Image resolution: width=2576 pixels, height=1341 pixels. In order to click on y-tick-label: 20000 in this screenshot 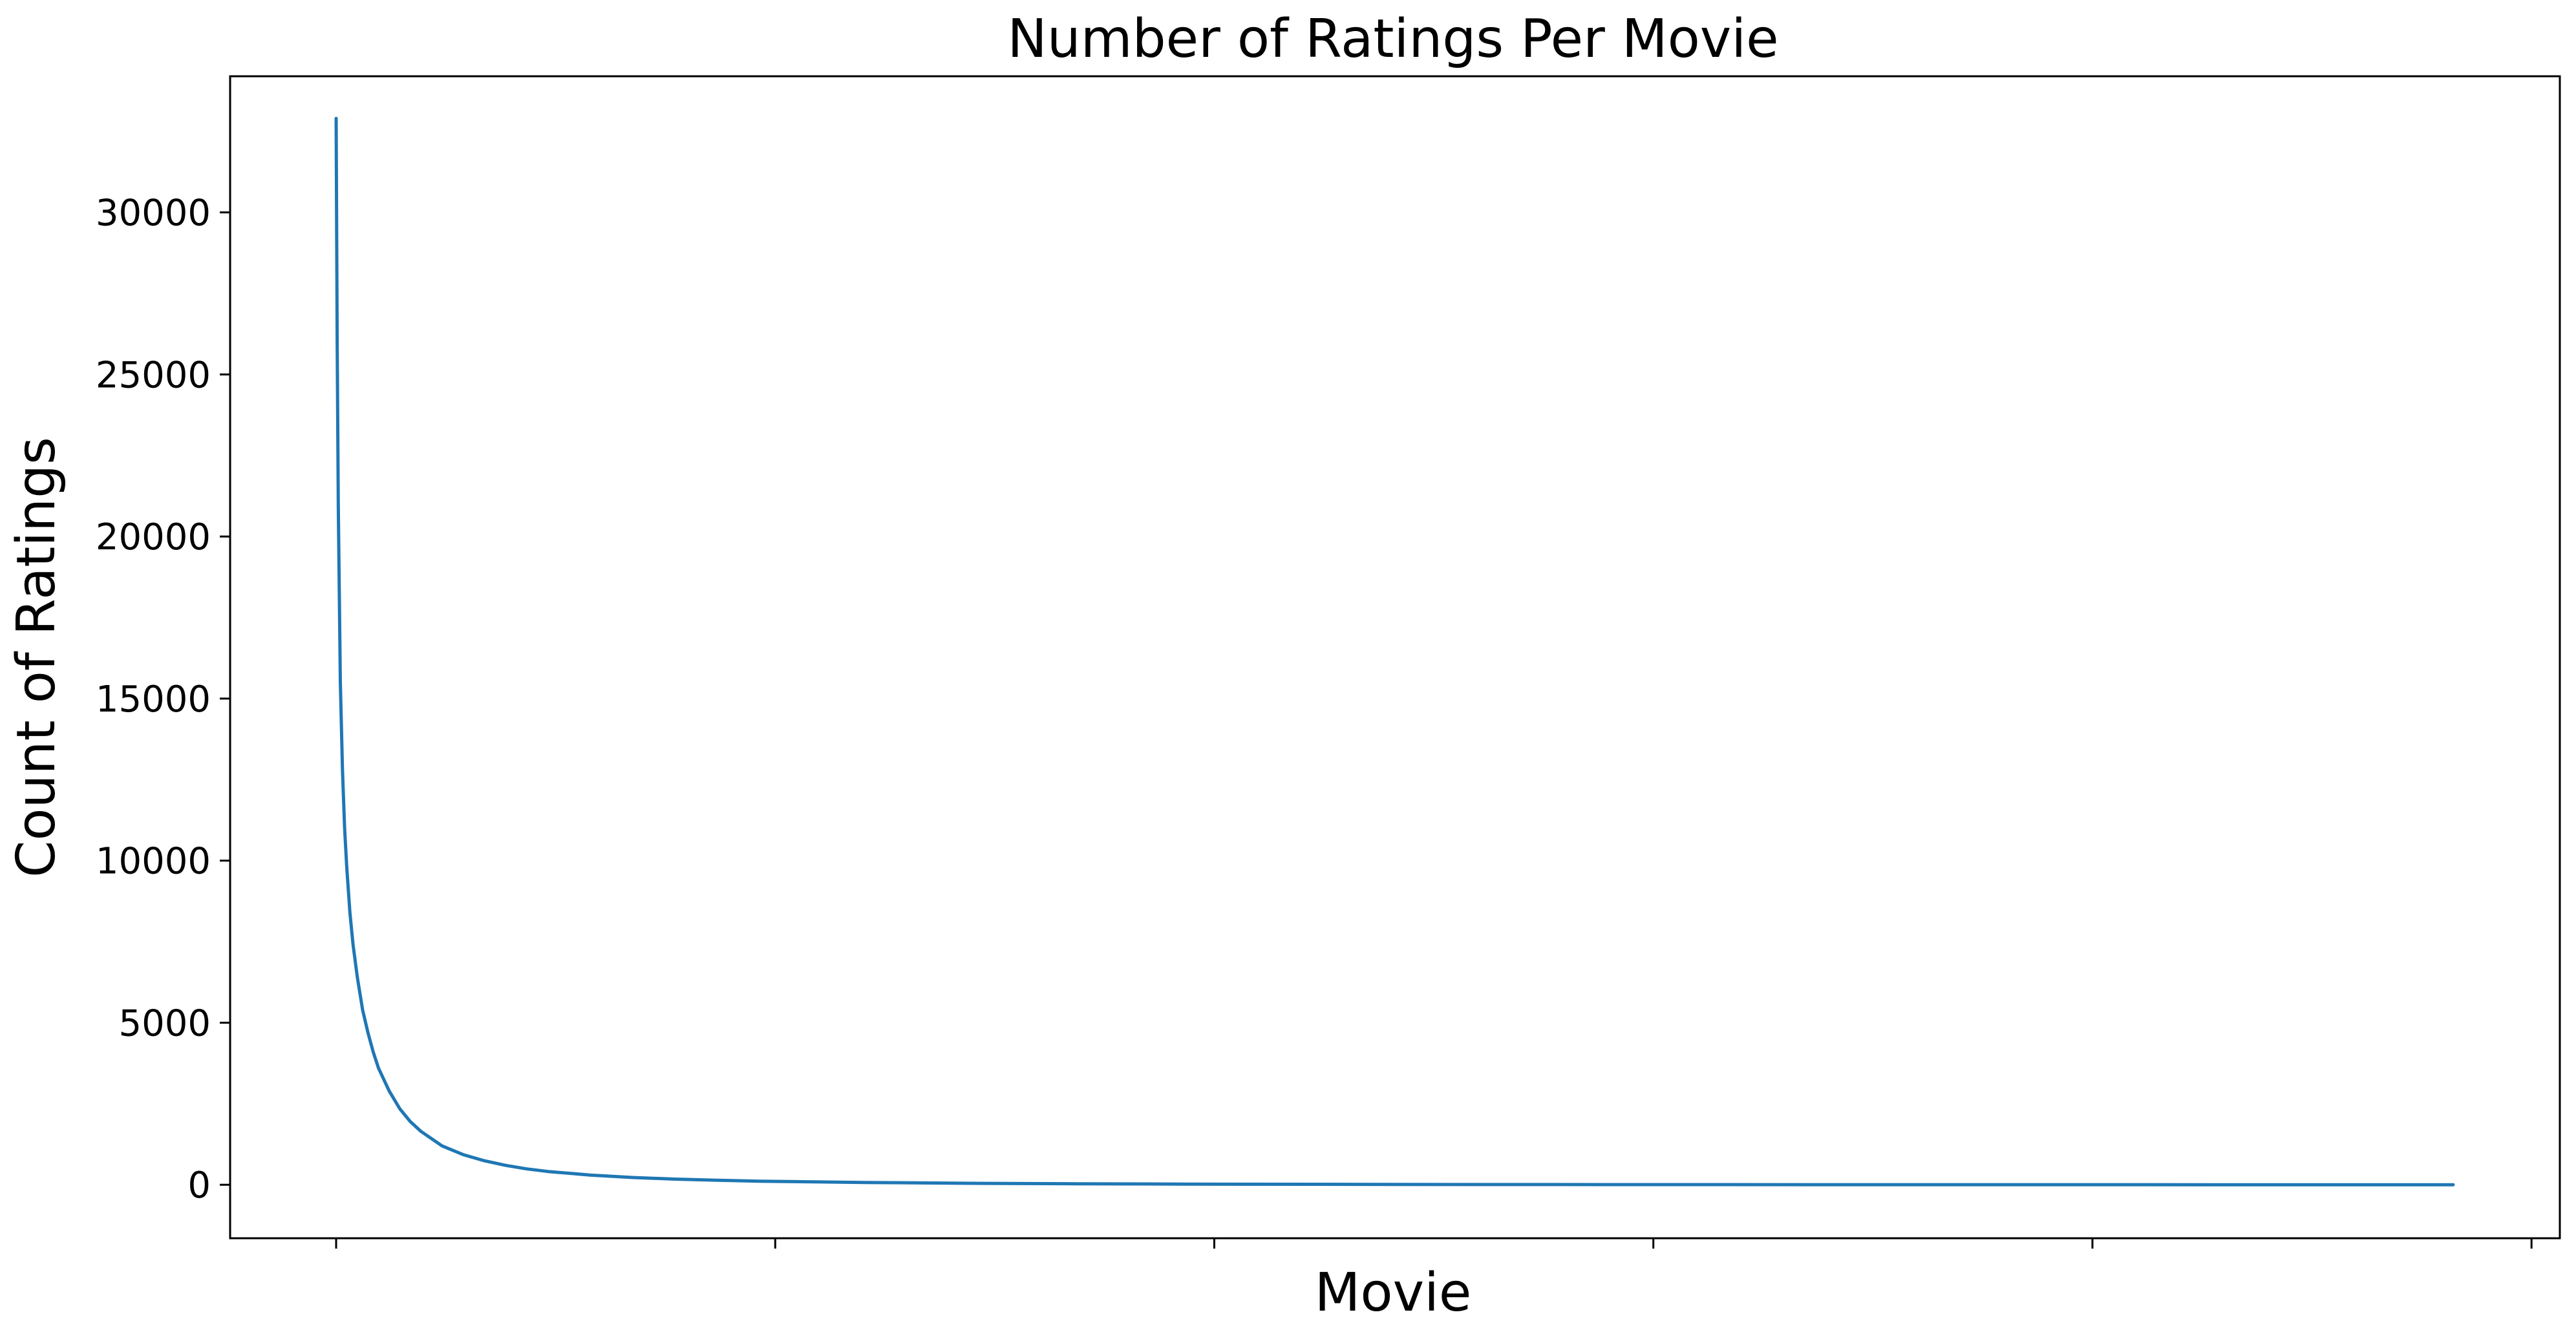, I will do `click(153, 537)`.